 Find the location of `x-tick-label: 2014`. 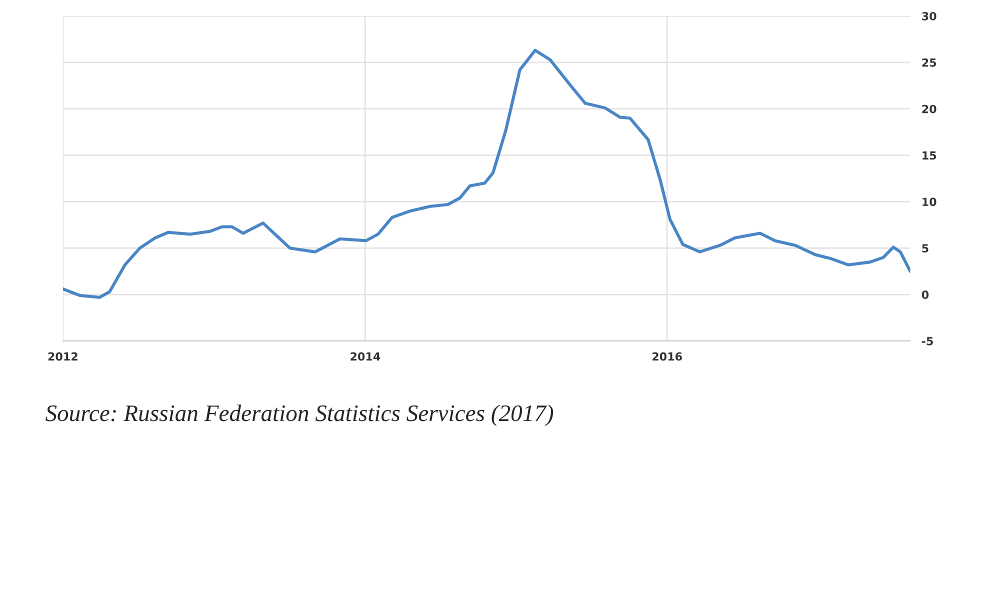

x-tick-label: 2014 is located at coordinates (365, 356).